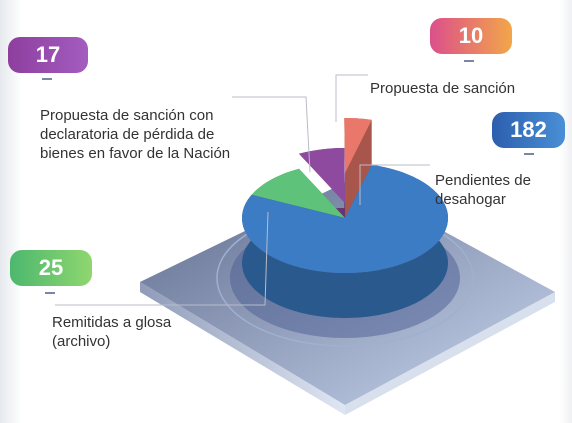 Image resolution: width=572 pixels, height=423 pixels. What do you see at coordinates (483, 190) in the screenshot?
I see `category-label: Pendientes de desahogar` at bounding box center [483, 190].